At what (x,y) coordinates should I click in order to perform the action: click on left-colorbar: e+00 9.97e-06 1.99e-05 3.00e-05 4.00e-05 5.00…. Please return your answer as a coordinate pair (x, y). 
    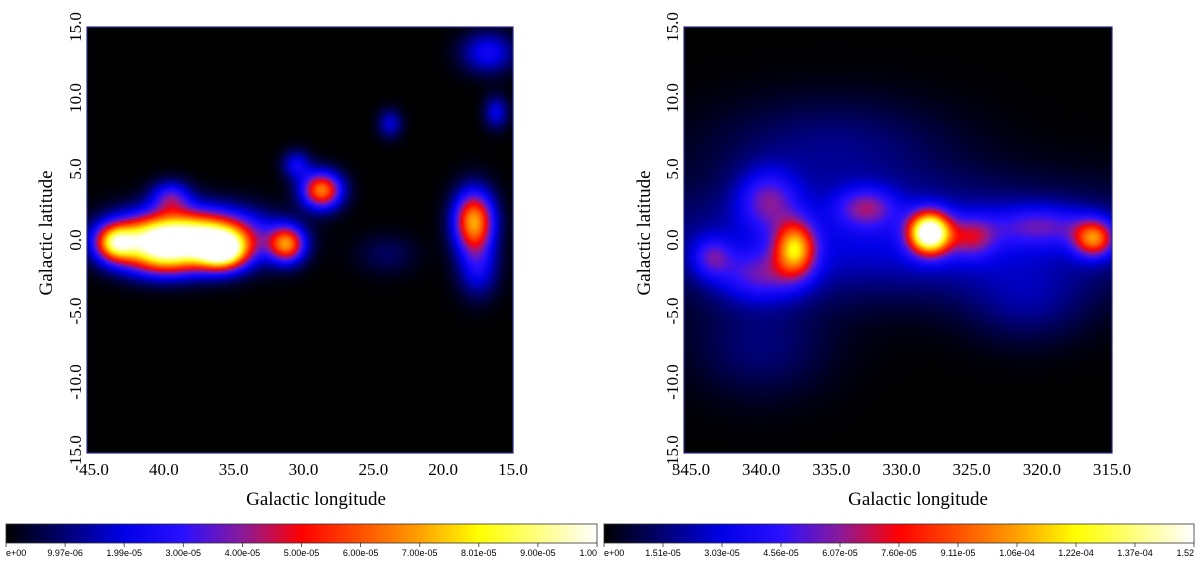
    Looking at the image, I should click on (301, 540).